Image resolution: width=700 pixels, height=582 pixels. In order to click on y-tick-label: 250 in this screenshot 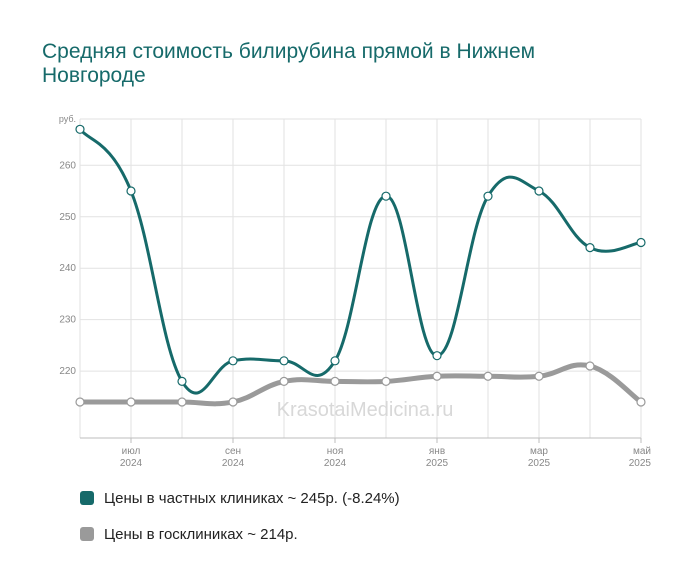, I will do `click(67, 217)`.